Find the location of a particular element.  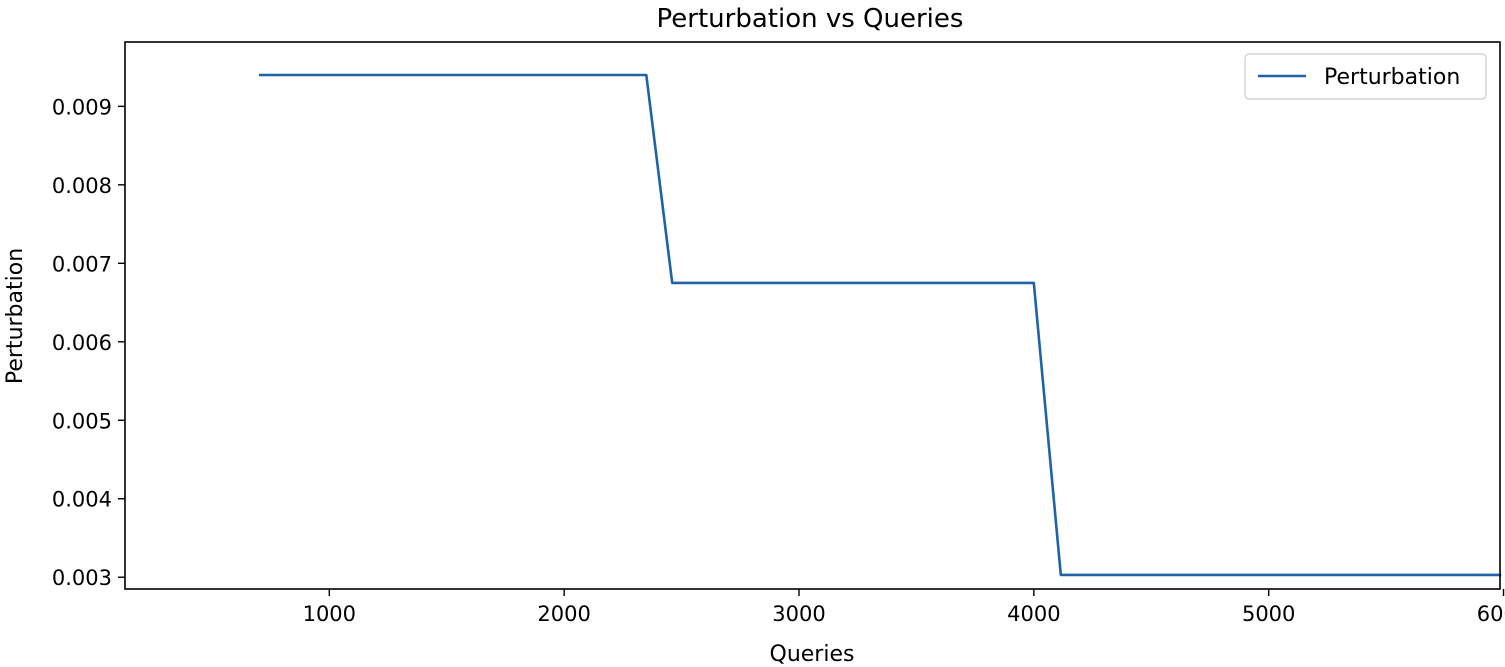

x-tick-label: 4000 is located at coordinates (1033, 614).